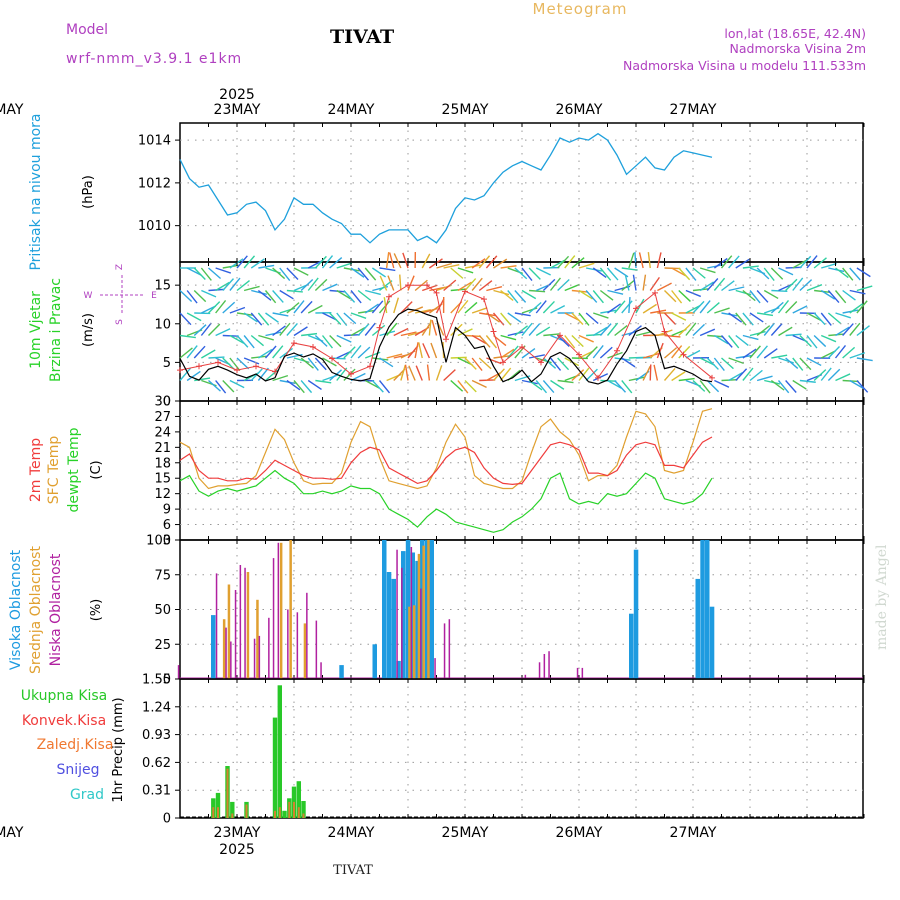  I want to click on day-label-bottom: 25MAY, so click(465, 833).